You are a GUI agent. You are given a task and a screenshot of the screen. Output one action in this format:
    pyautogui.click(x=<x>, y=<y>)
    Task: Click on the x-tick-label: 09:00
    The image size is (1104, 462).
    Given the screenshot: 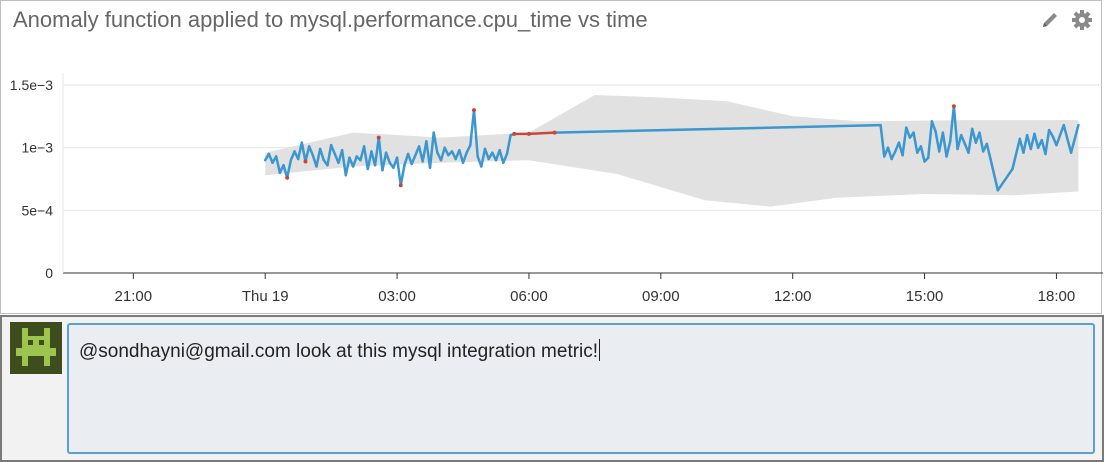 What is the action you would take?
    pyautogui.click(x=661, y=296)
    